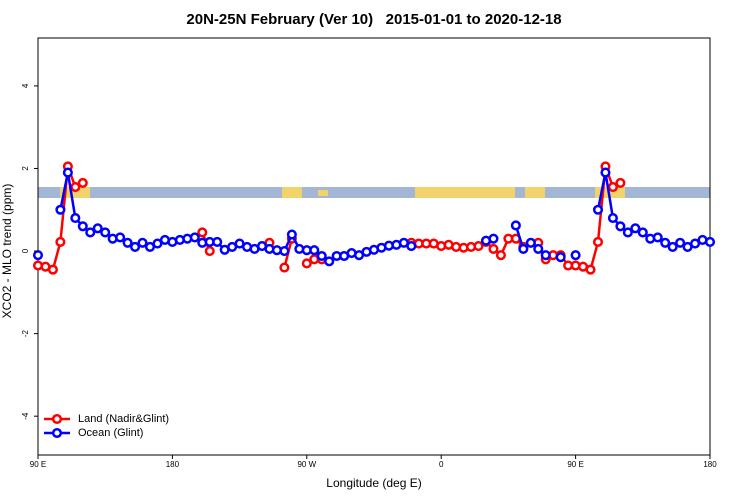 This screenshot has width=750, height=500. I want to click on x-axis-label: Longitude (deg E), so click(373, 483).